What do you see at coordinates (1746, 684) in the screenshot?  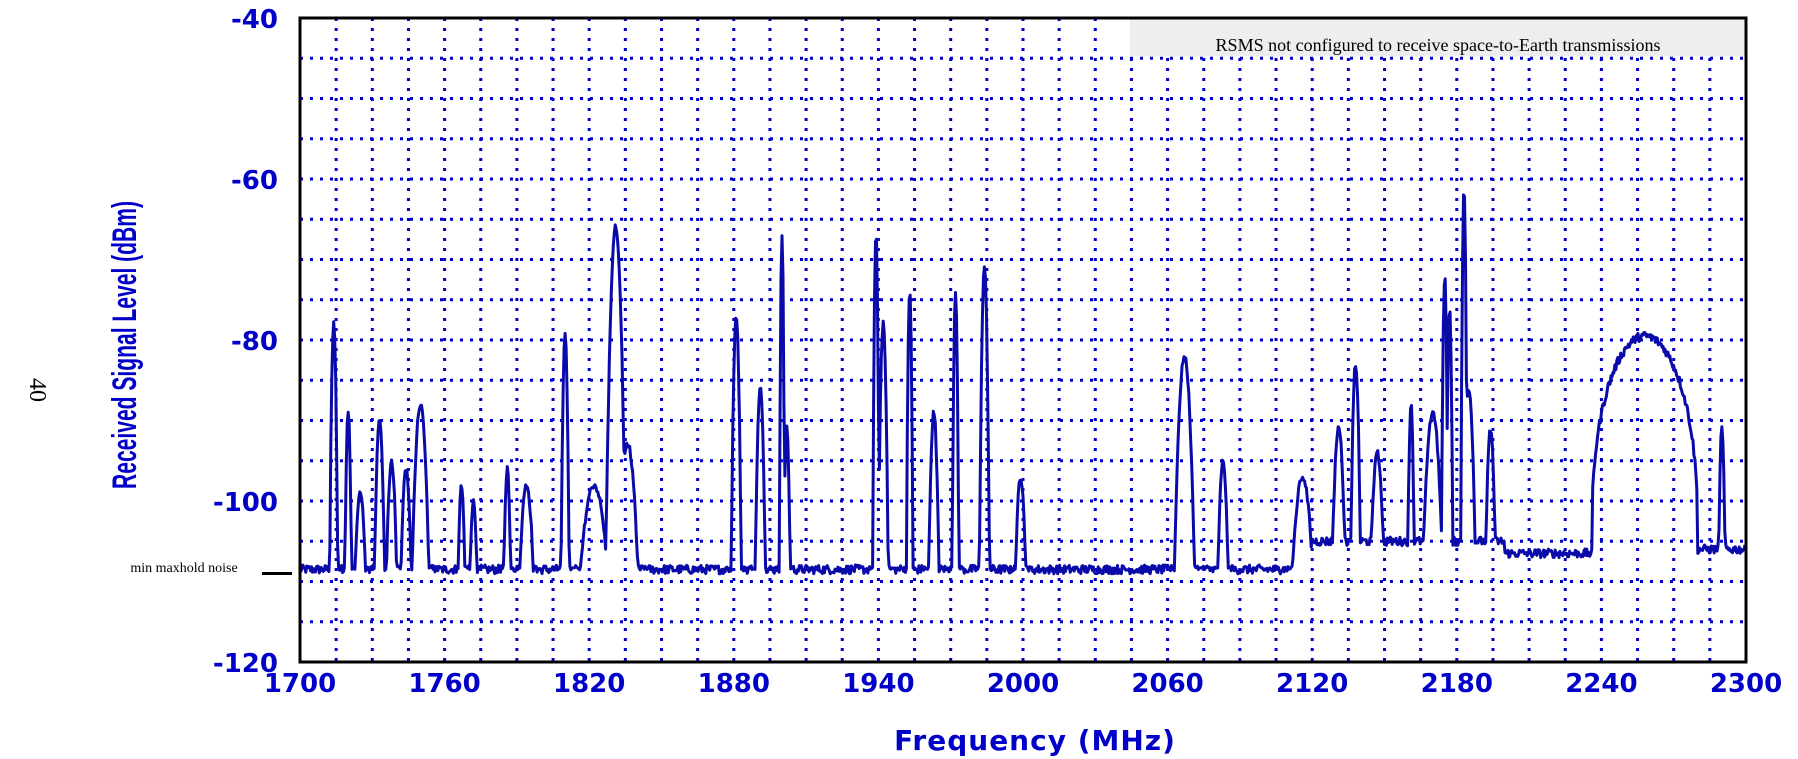 I see `x-tick-label: 2300` at bounding box center [1746, 684].